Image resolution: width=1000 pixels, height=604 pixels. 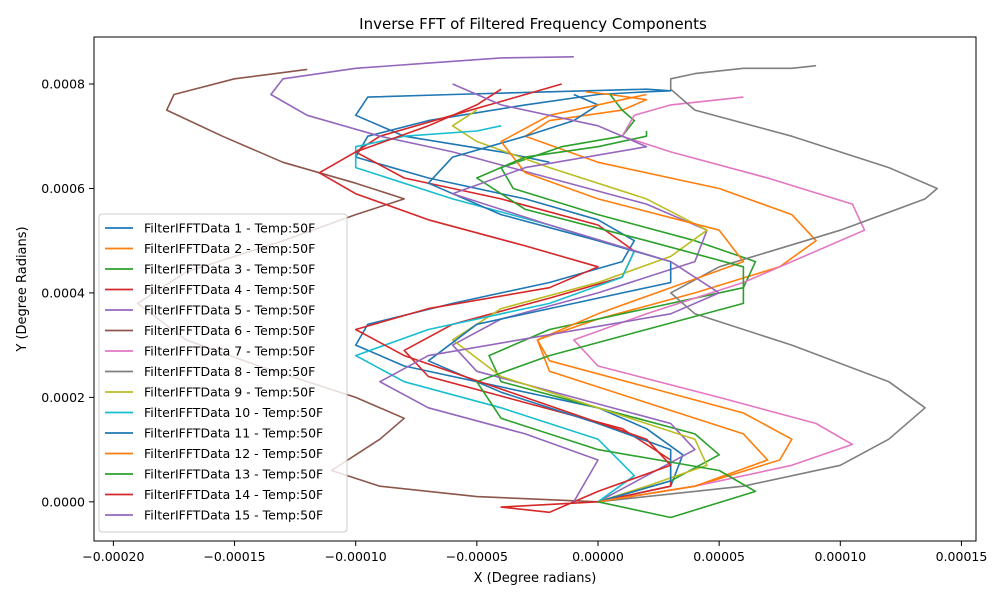 I want to click on legend-label-6: FilterIFFTData 6 - Temp:50F, so click(x=229, y=330).